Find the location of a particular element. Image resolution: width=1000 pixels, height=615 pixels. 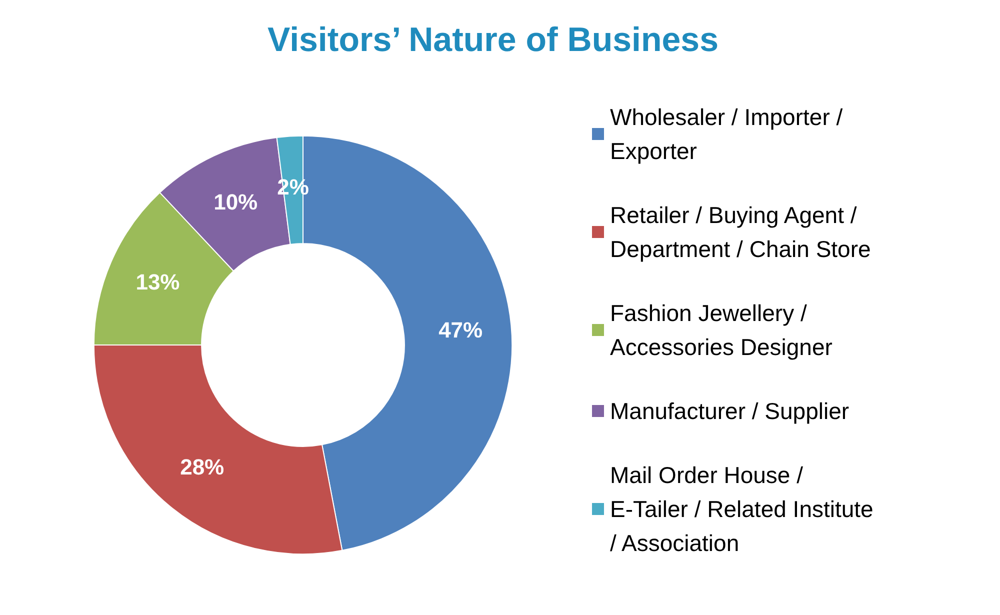

data-label: 13% is located at coordinates (158, 282).